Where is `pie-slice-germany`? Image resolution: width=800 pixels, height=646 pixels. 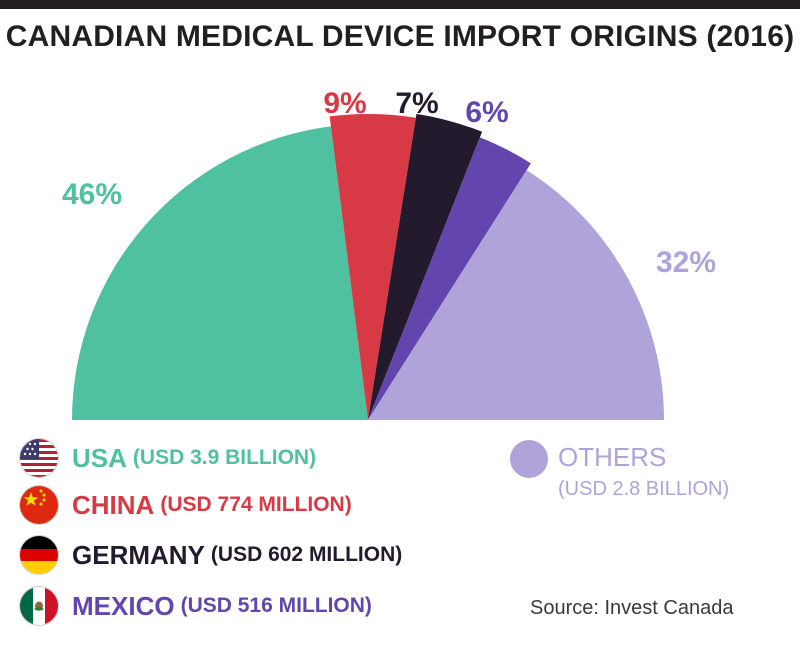 pie-slice-germany is located at coordinates (425, 266).